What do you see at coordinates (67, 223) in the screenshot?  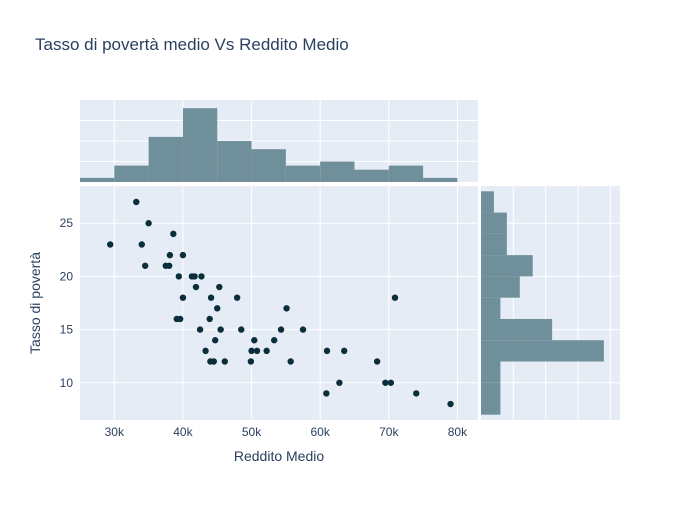 I see `y-tick-label: 25` at bounding box center [67, 223].